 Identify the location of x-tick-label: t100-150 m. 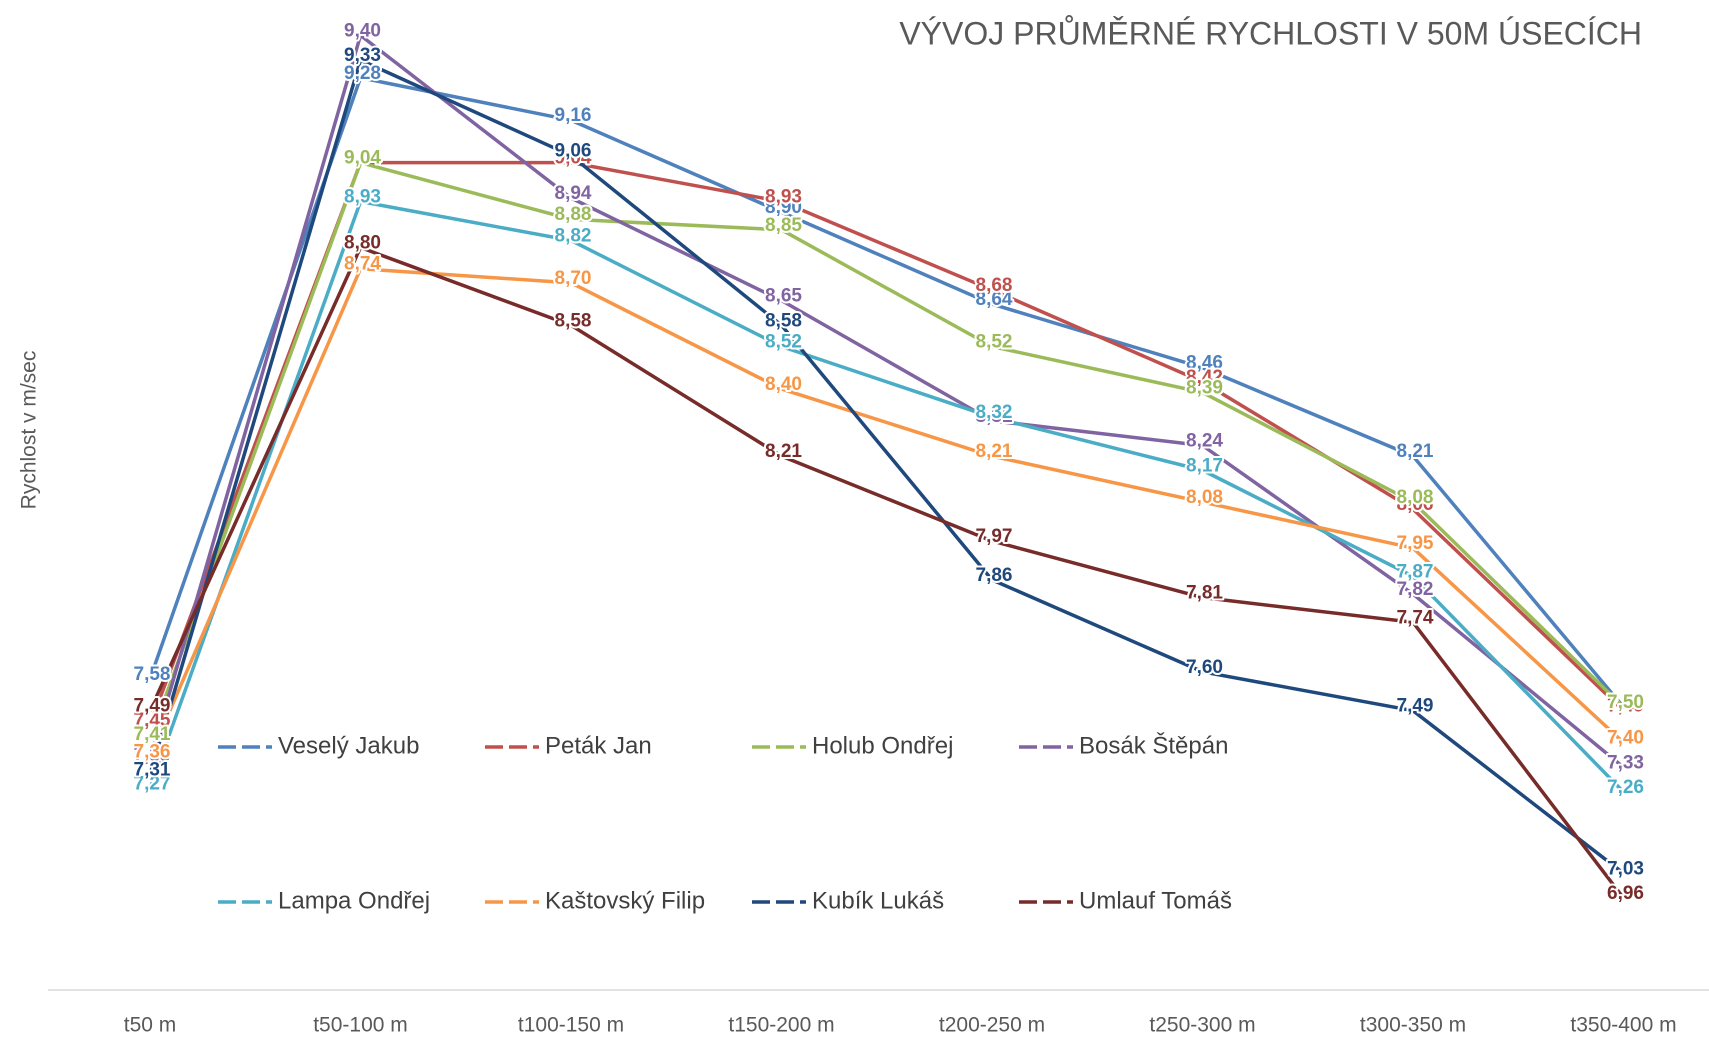
(571, 1025).